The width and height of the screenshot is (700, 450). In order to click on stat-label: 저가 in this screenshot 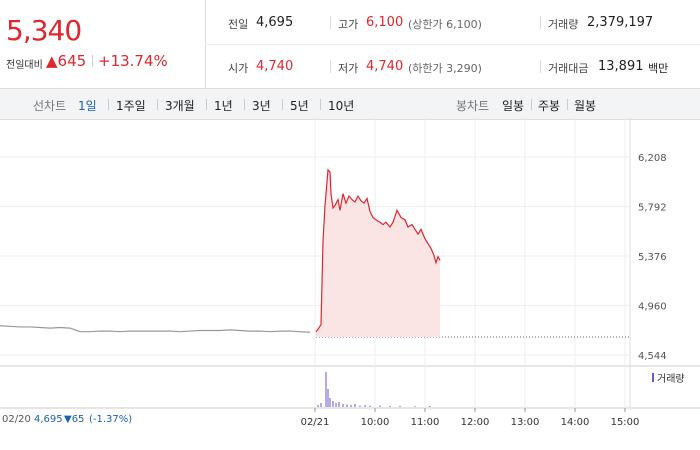, I will do `click(348, 68)`.